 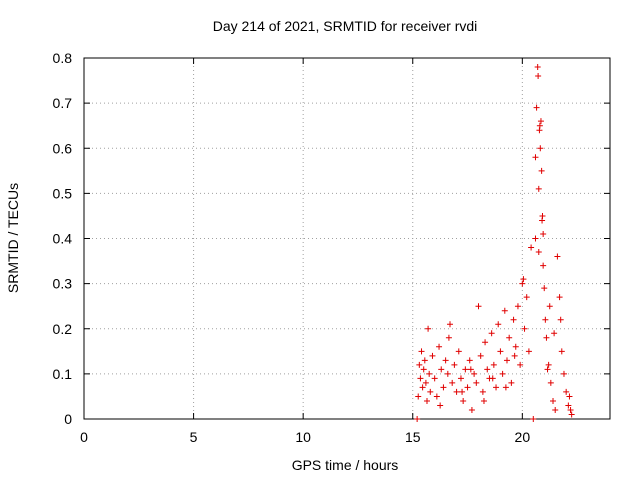 I want to click on x-tick-label: 20, so click(x=523, y=437).